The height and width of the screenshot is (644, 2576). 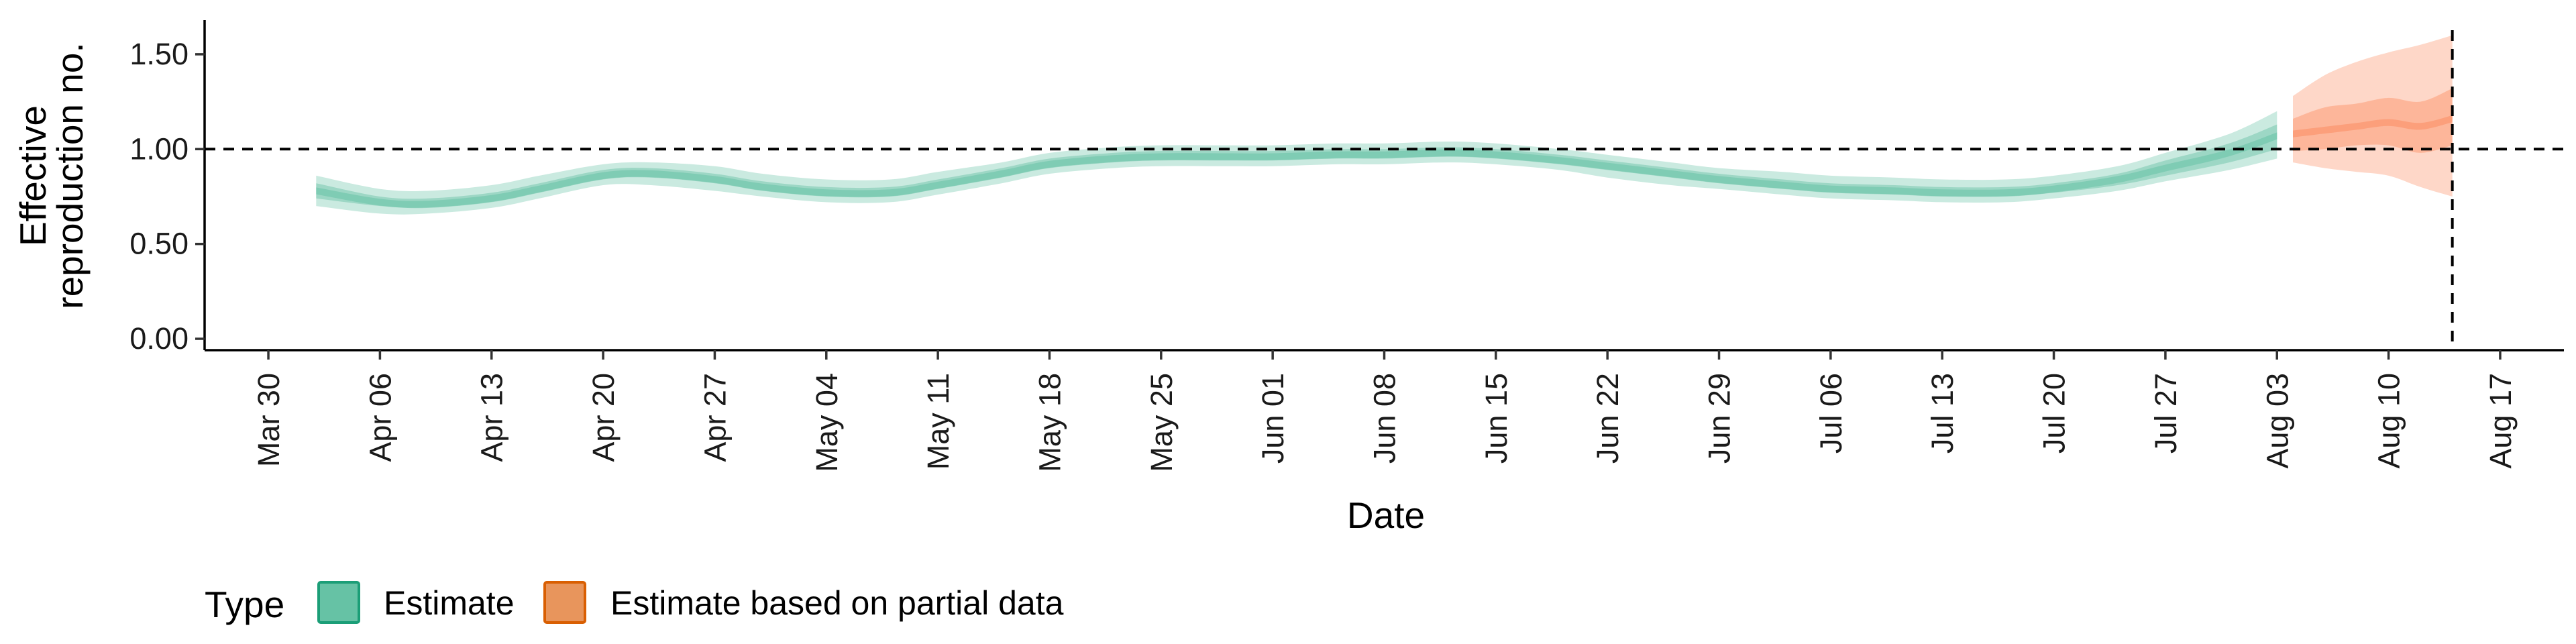 What do you see at coordinates (2054, 413) in the screenshot?
I see `x-tick-label: Jul 20` at bounding box center [2054, 413].